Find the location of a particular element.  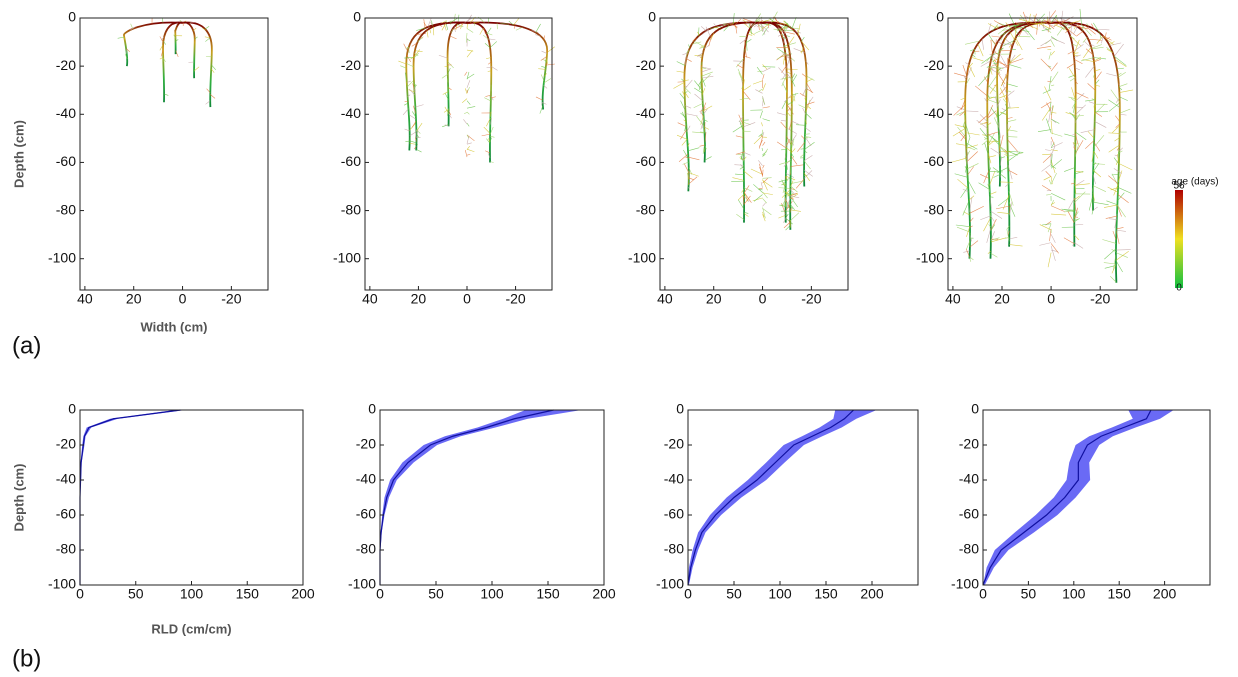

y-tick-label: -100 is located at coordinates (670, 584).